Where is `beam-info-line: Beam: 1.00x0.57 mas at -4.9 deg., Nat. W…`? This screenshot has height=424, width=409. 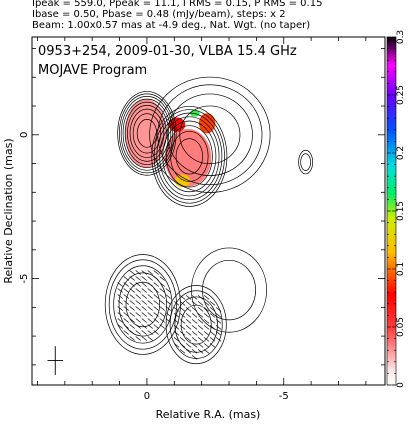
beam-info-line: Beam: 1.00x0.57 mas at -4.9 deg., Nat. W… is located at coordinates (171, 25).